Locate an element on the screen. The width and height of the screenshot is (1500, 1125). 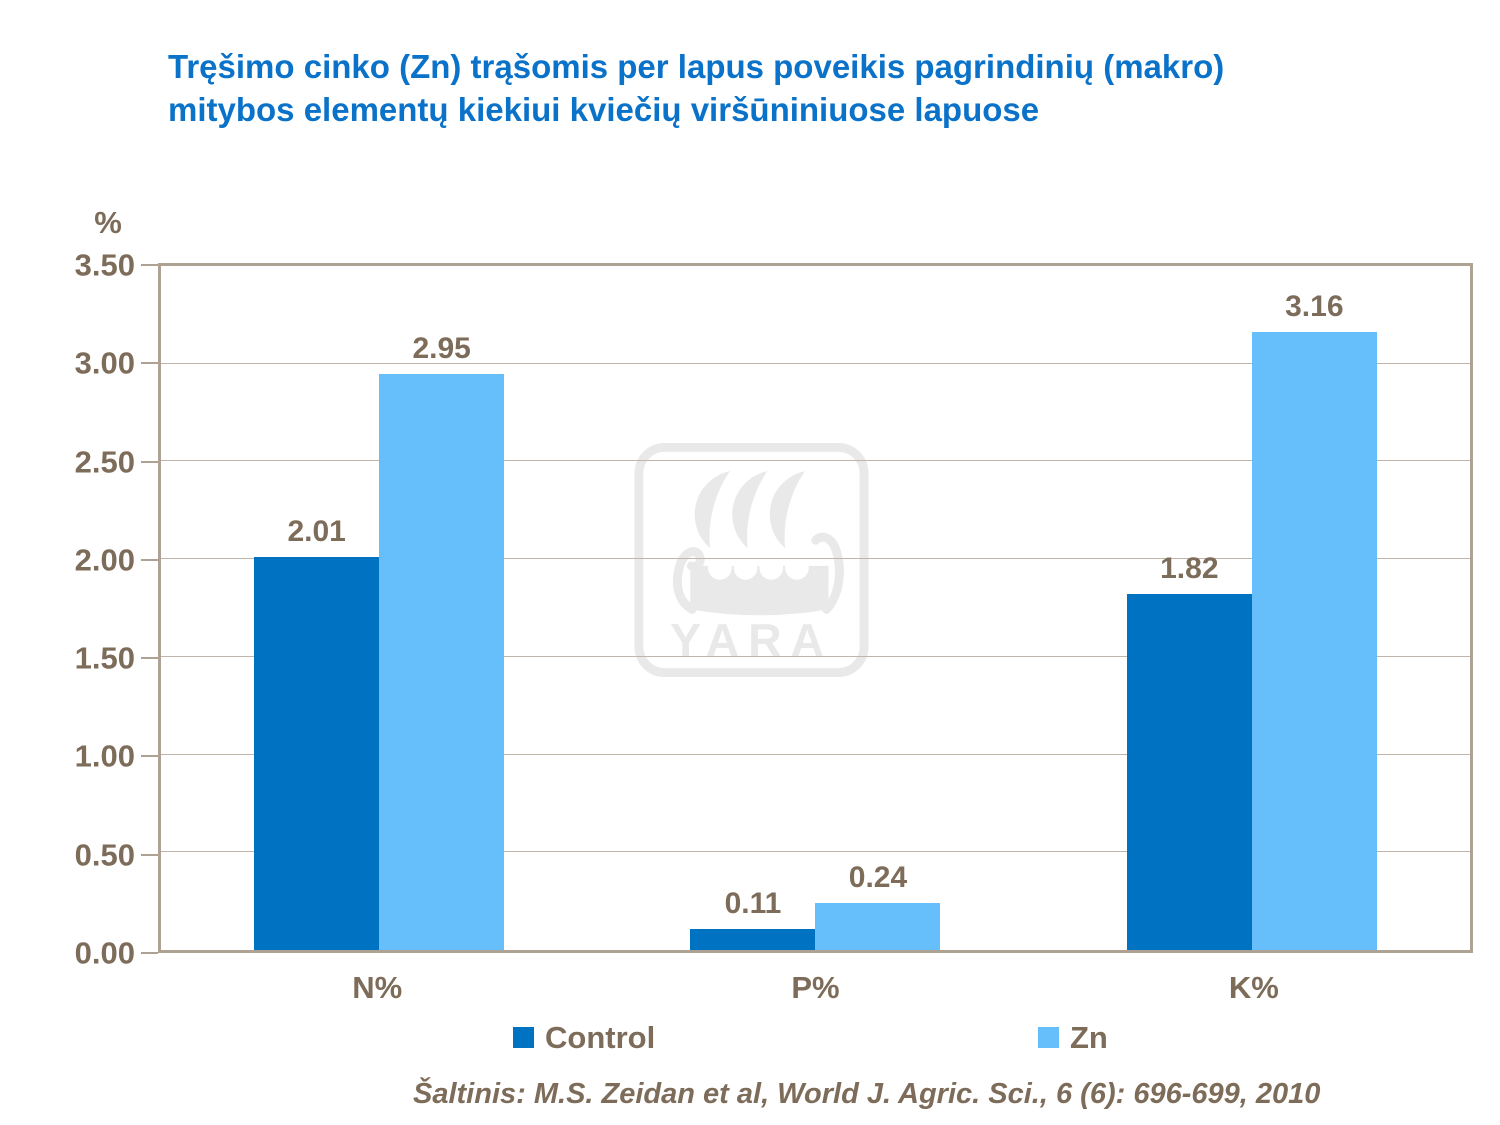
bar-value-label: 2.01 is located at coordinates (316, 532).